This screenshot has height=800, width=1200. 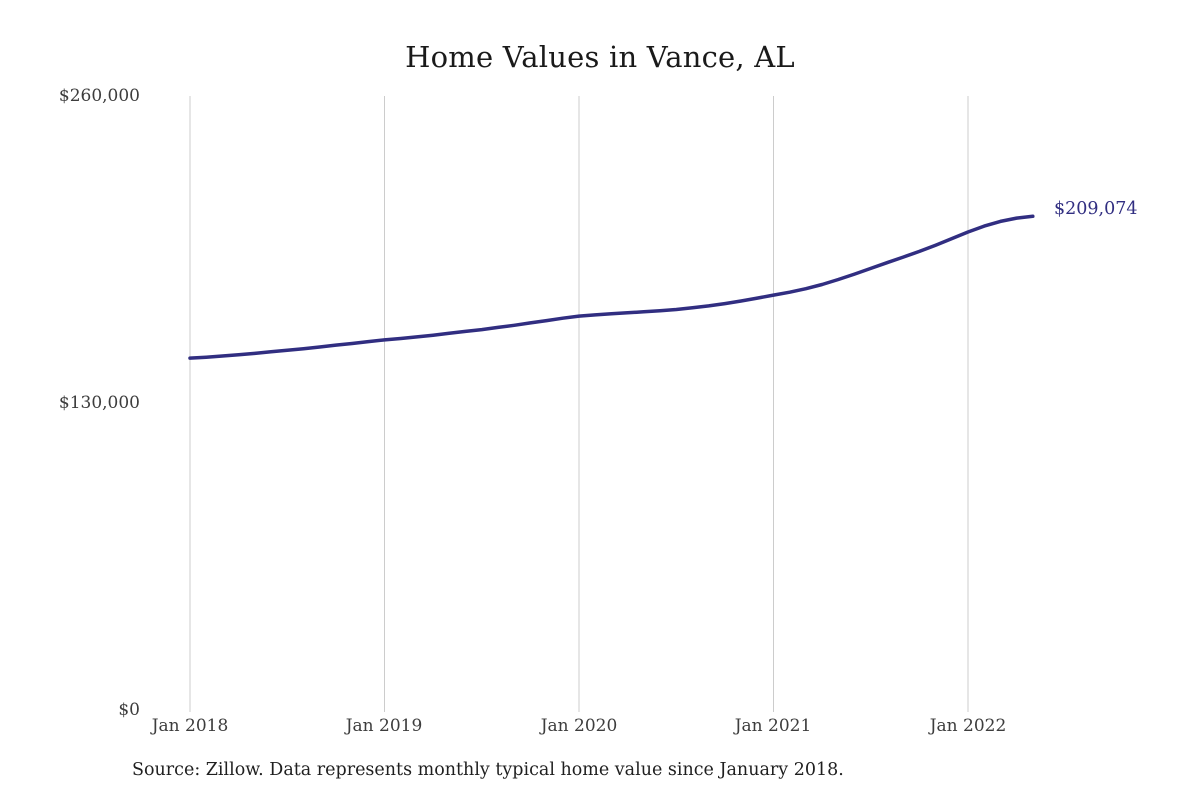 I want to click on x-tick-label-jan-2020: Jan 2020, so click(x=579, y=726).